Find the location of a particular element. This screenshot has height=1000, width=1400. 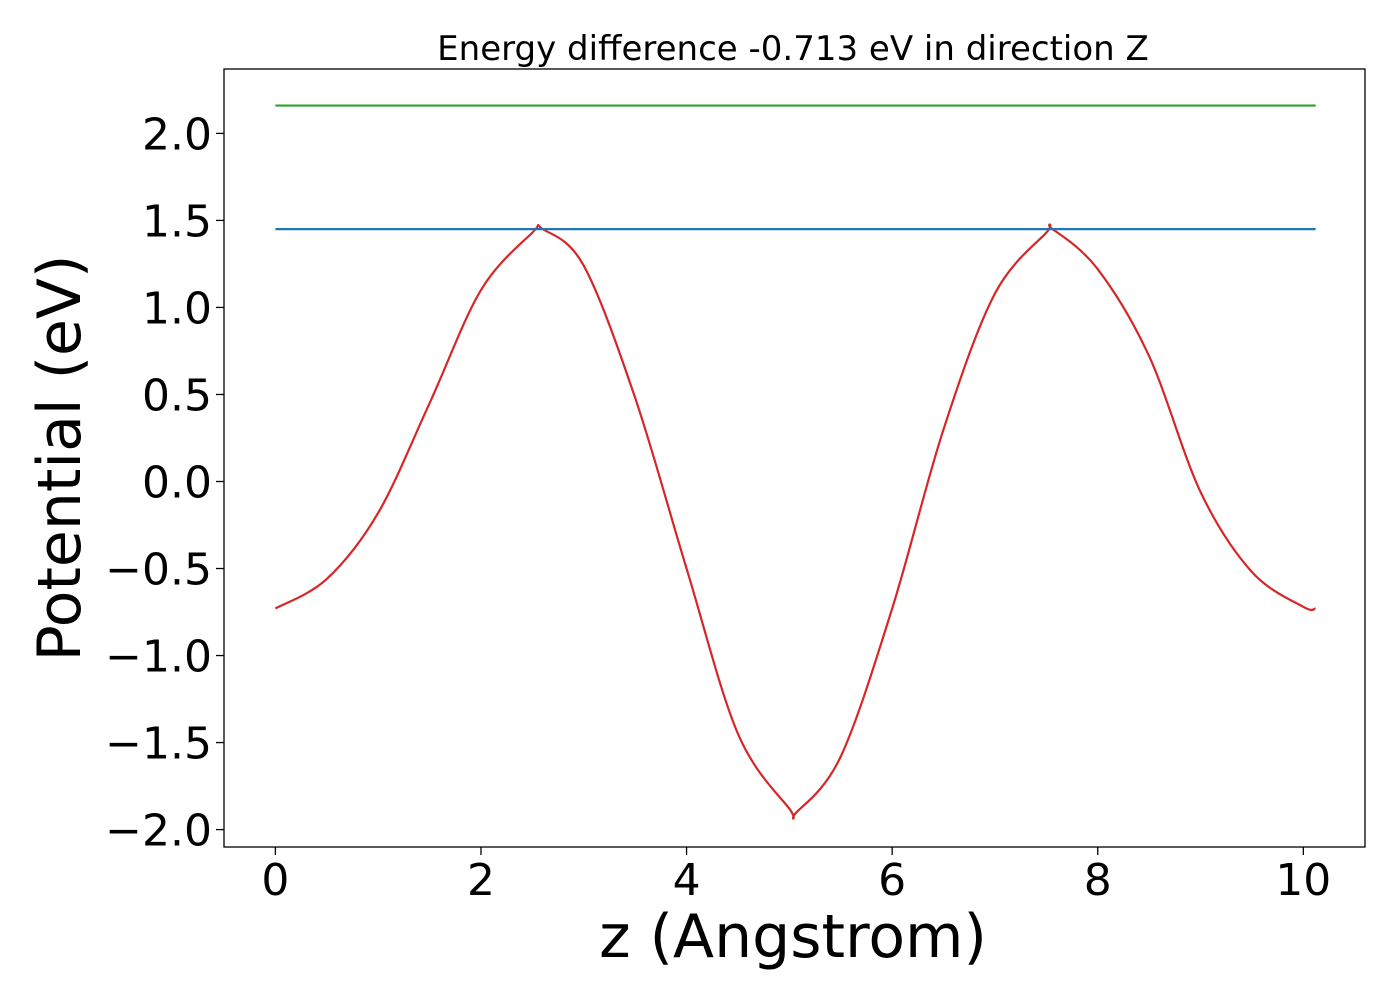

y-tick-label: 0.5 is located at coordinates (177, 395).